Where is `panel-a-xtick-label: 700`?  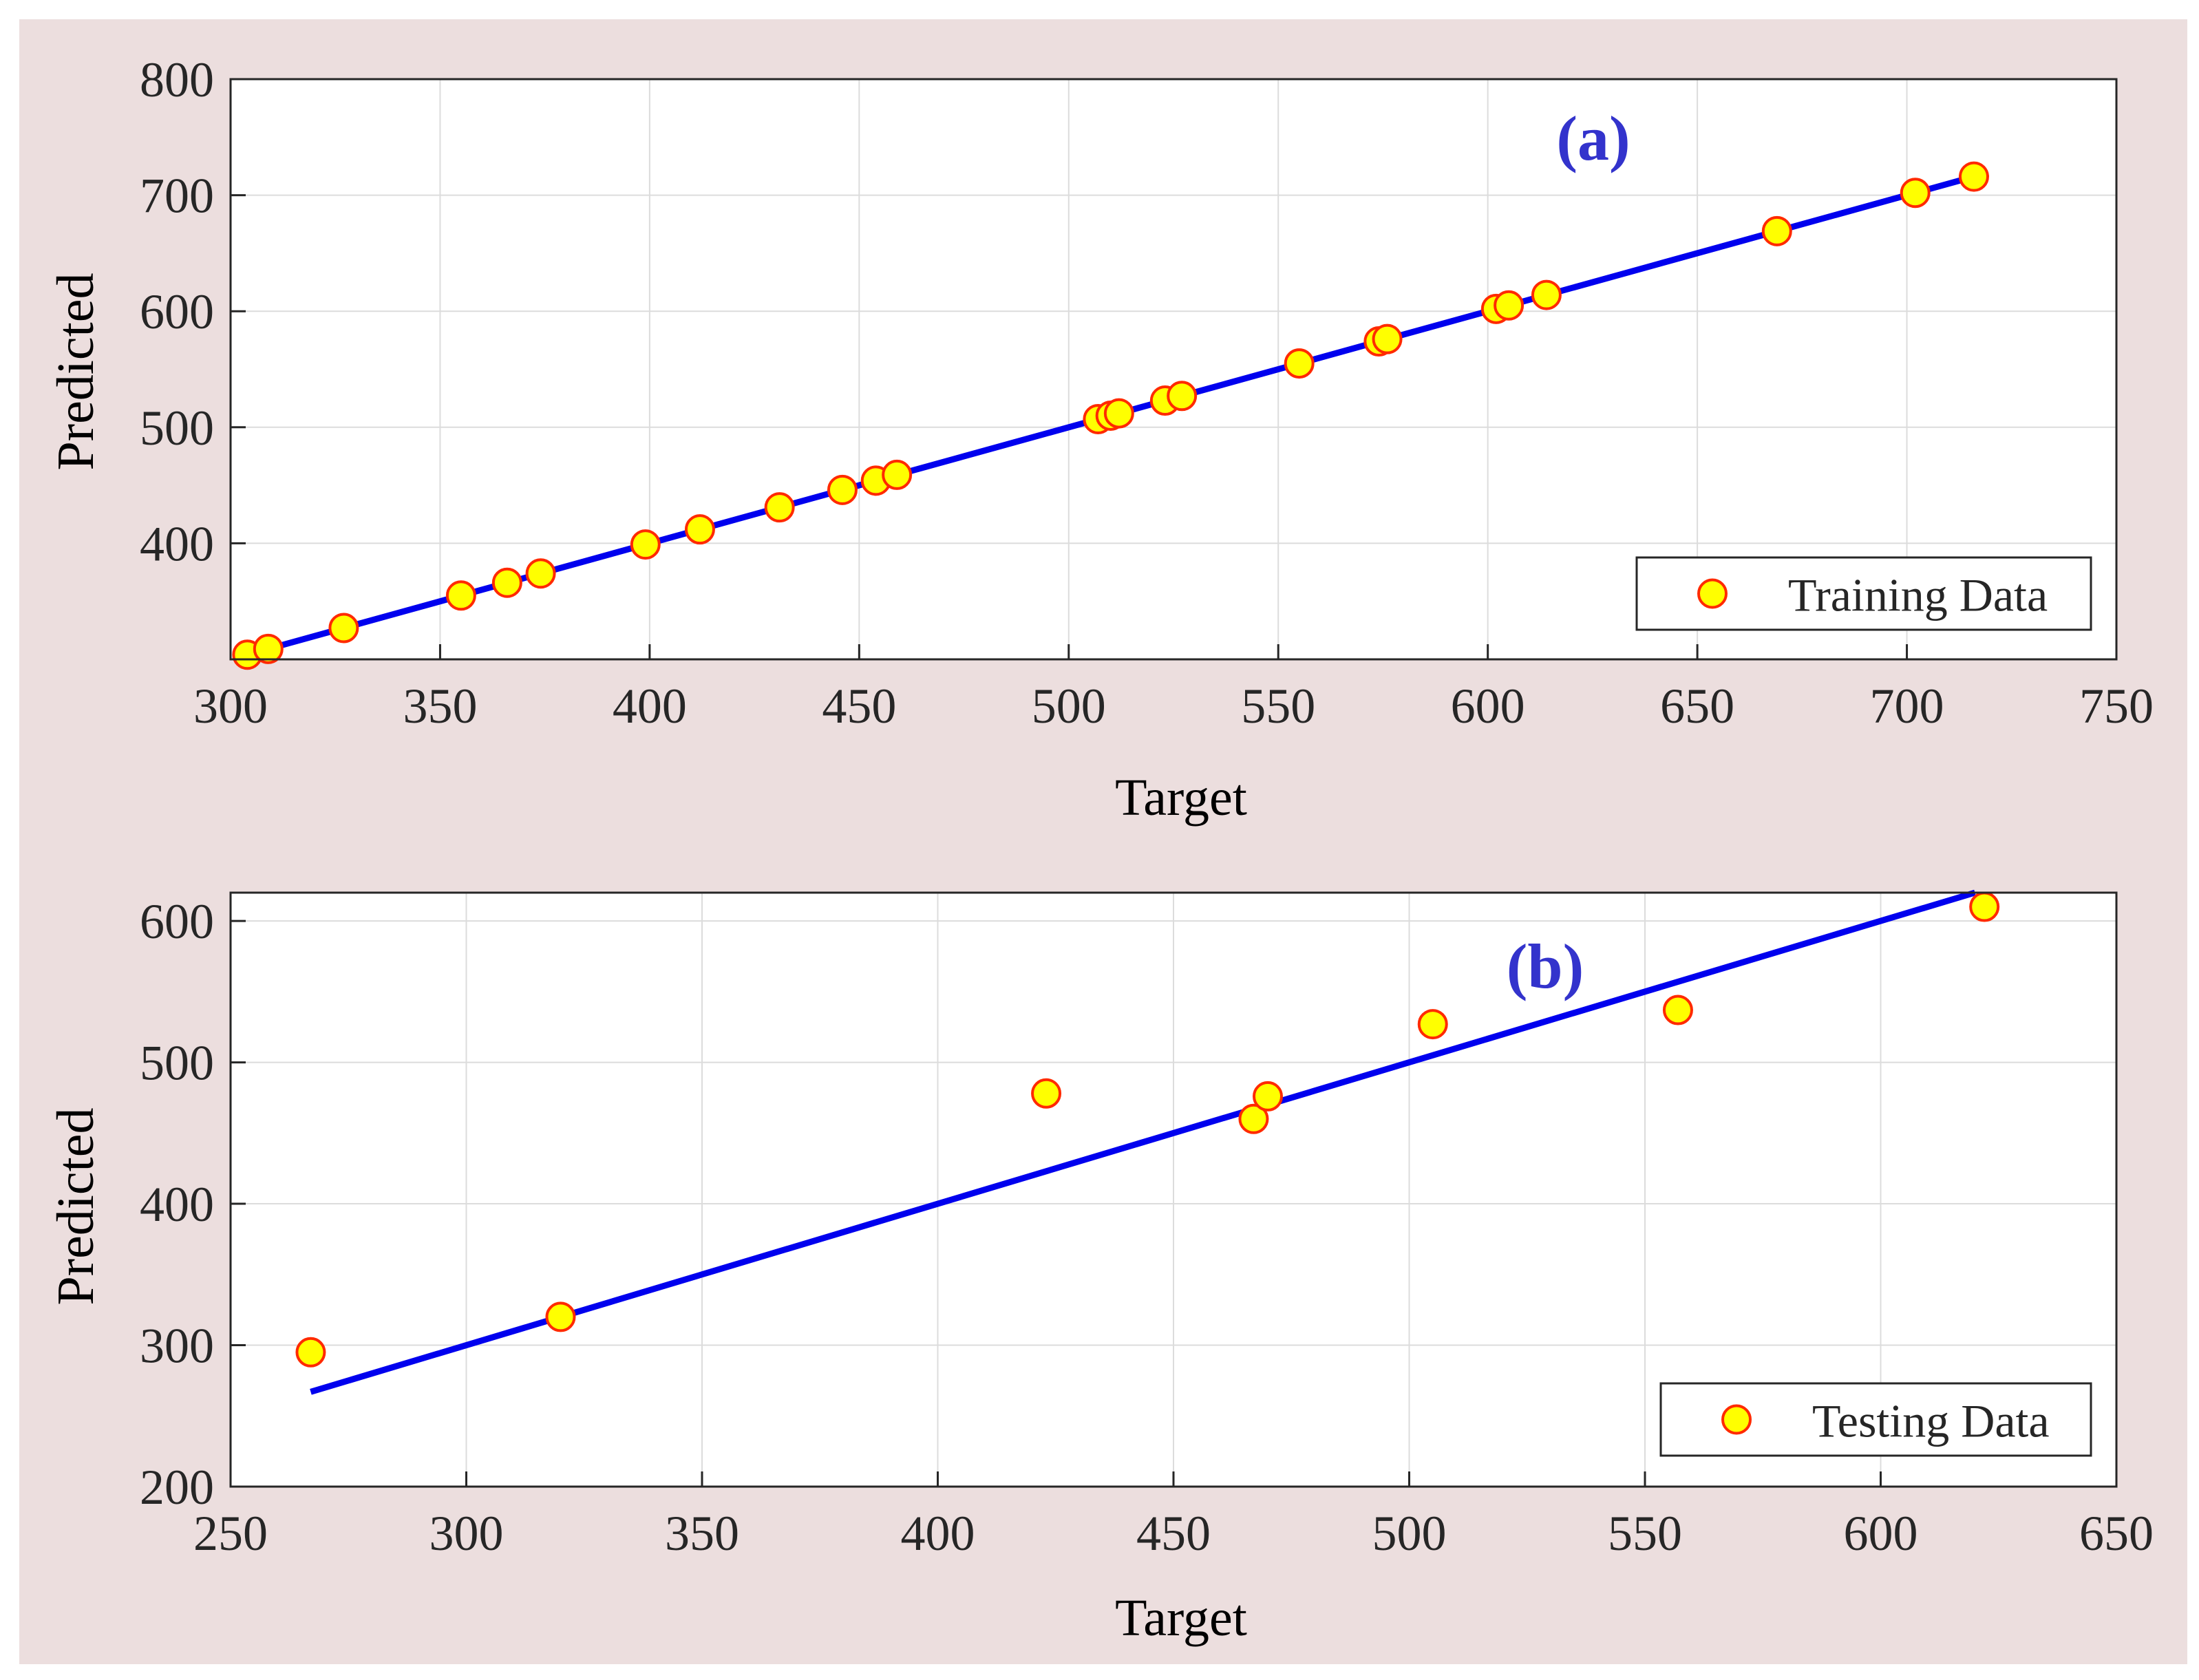 panel-a-xtick-label: 700 is located at coordinates (1907, 707).